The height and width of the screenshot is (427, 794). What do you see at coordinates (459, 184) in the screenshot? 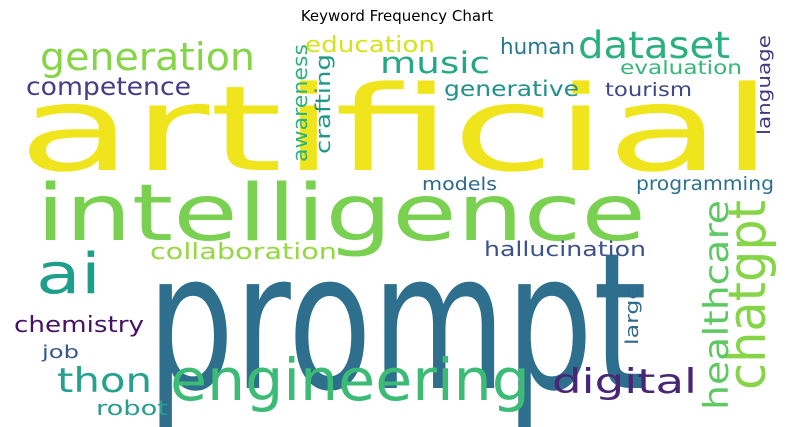
I see `word-models: models` at bounding box center [459, 184].